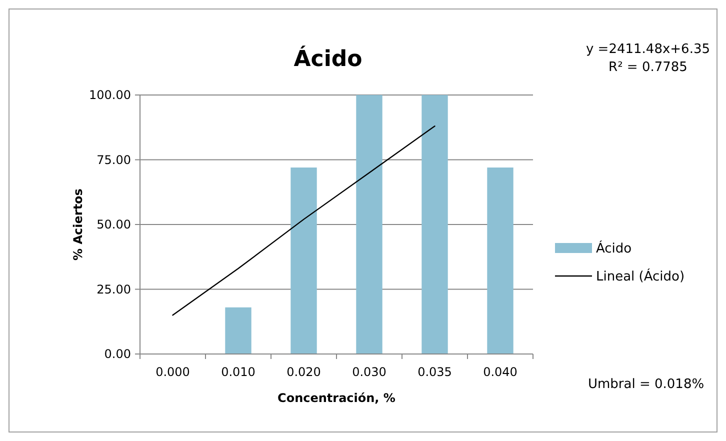 The width and height of the screenshot is (726, 441). What do you see at coordinates (78, 224) in the screenshot?
I see `y-axis-title: % Aciertos` at bounding box center [78, 224].